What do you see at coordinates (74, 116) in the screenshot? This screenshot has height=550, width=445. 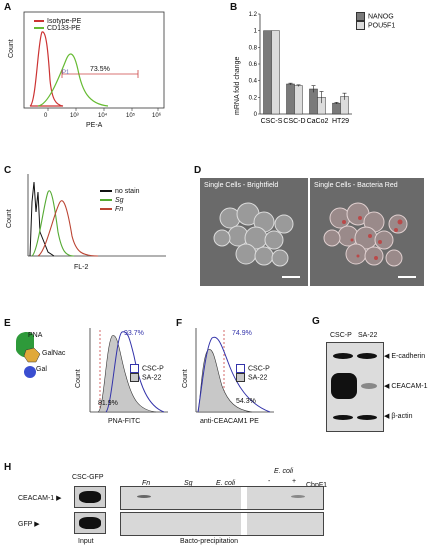 I see `tick-1e3: 10³` at bounding box center [74, 116].